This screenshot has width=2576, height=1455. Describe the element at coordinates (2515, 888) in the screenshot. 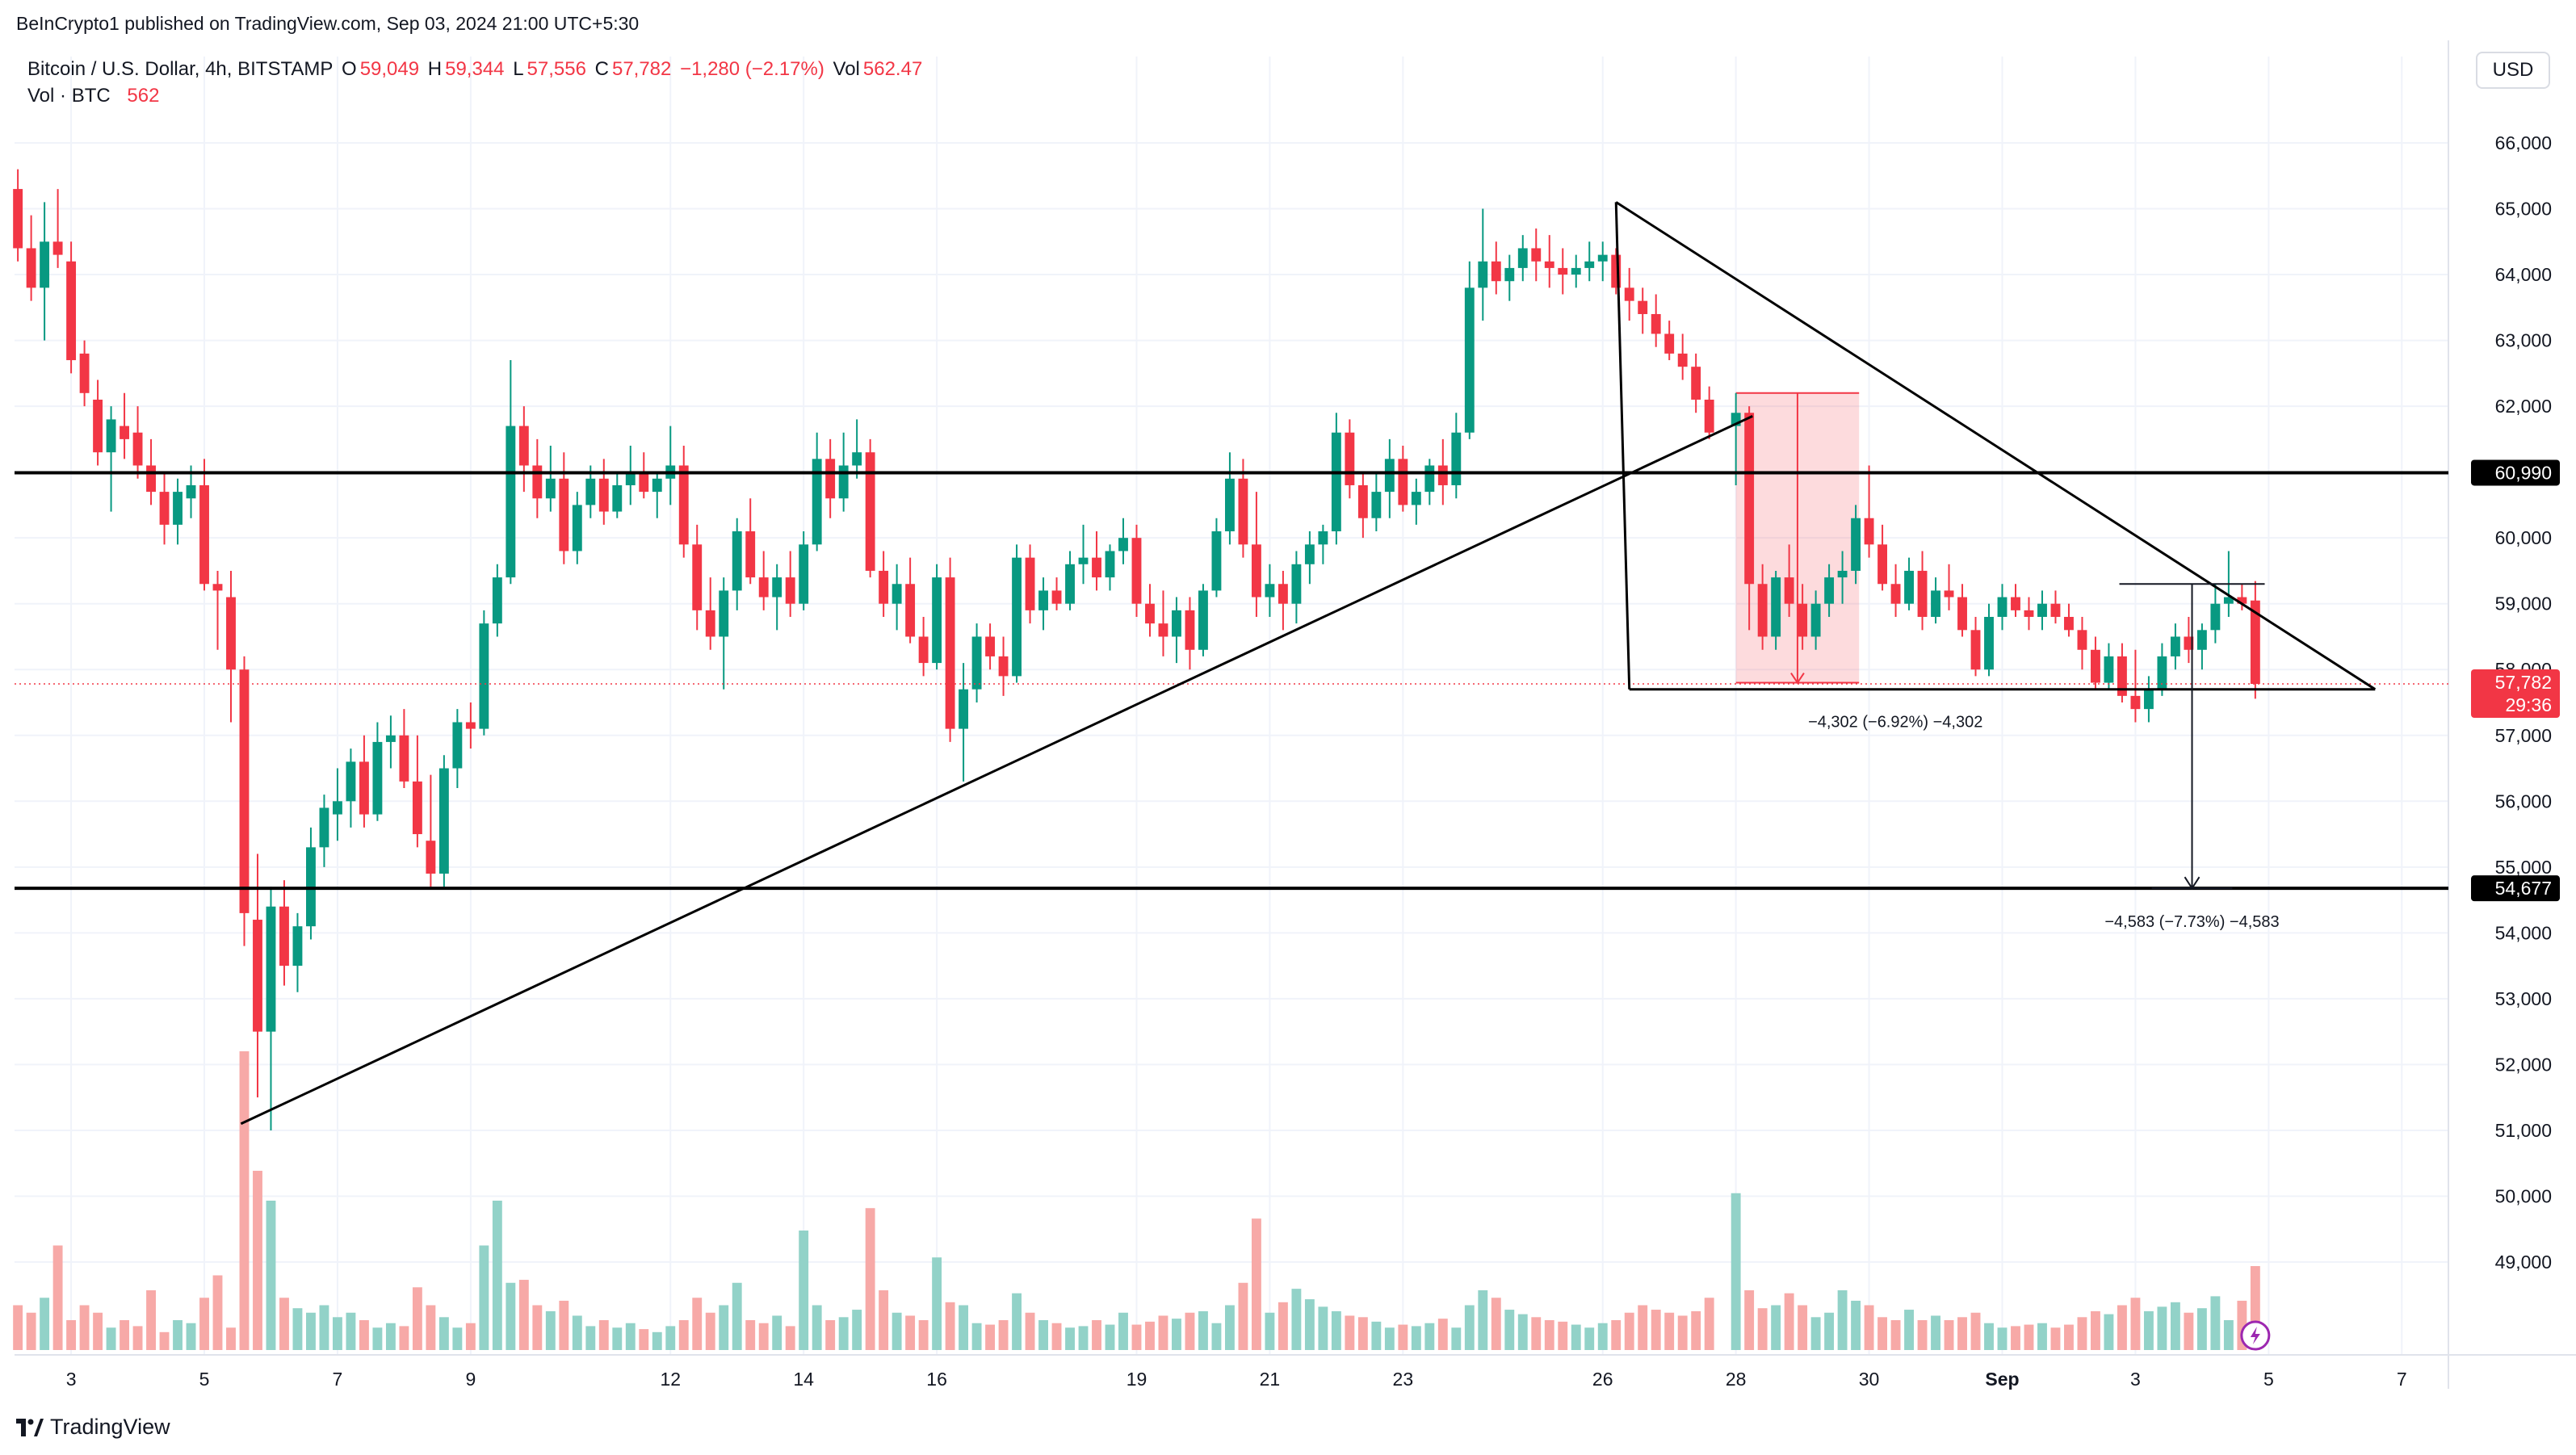

I see `price-label-box` at that location.